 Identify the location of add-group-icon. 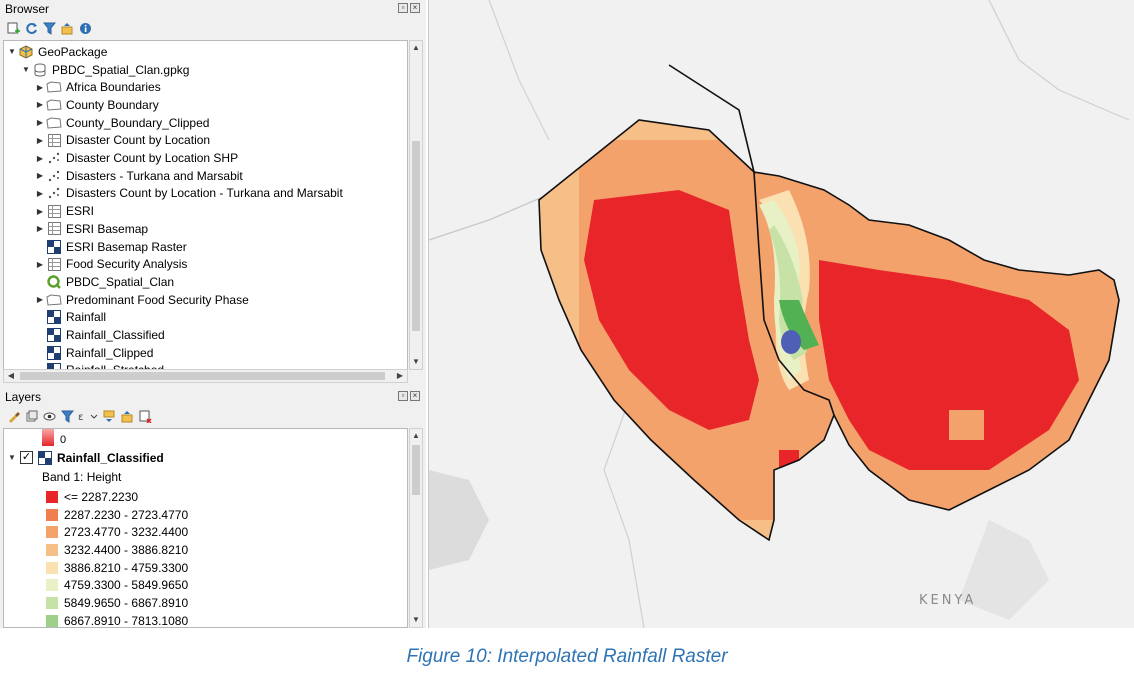
(31, 416).